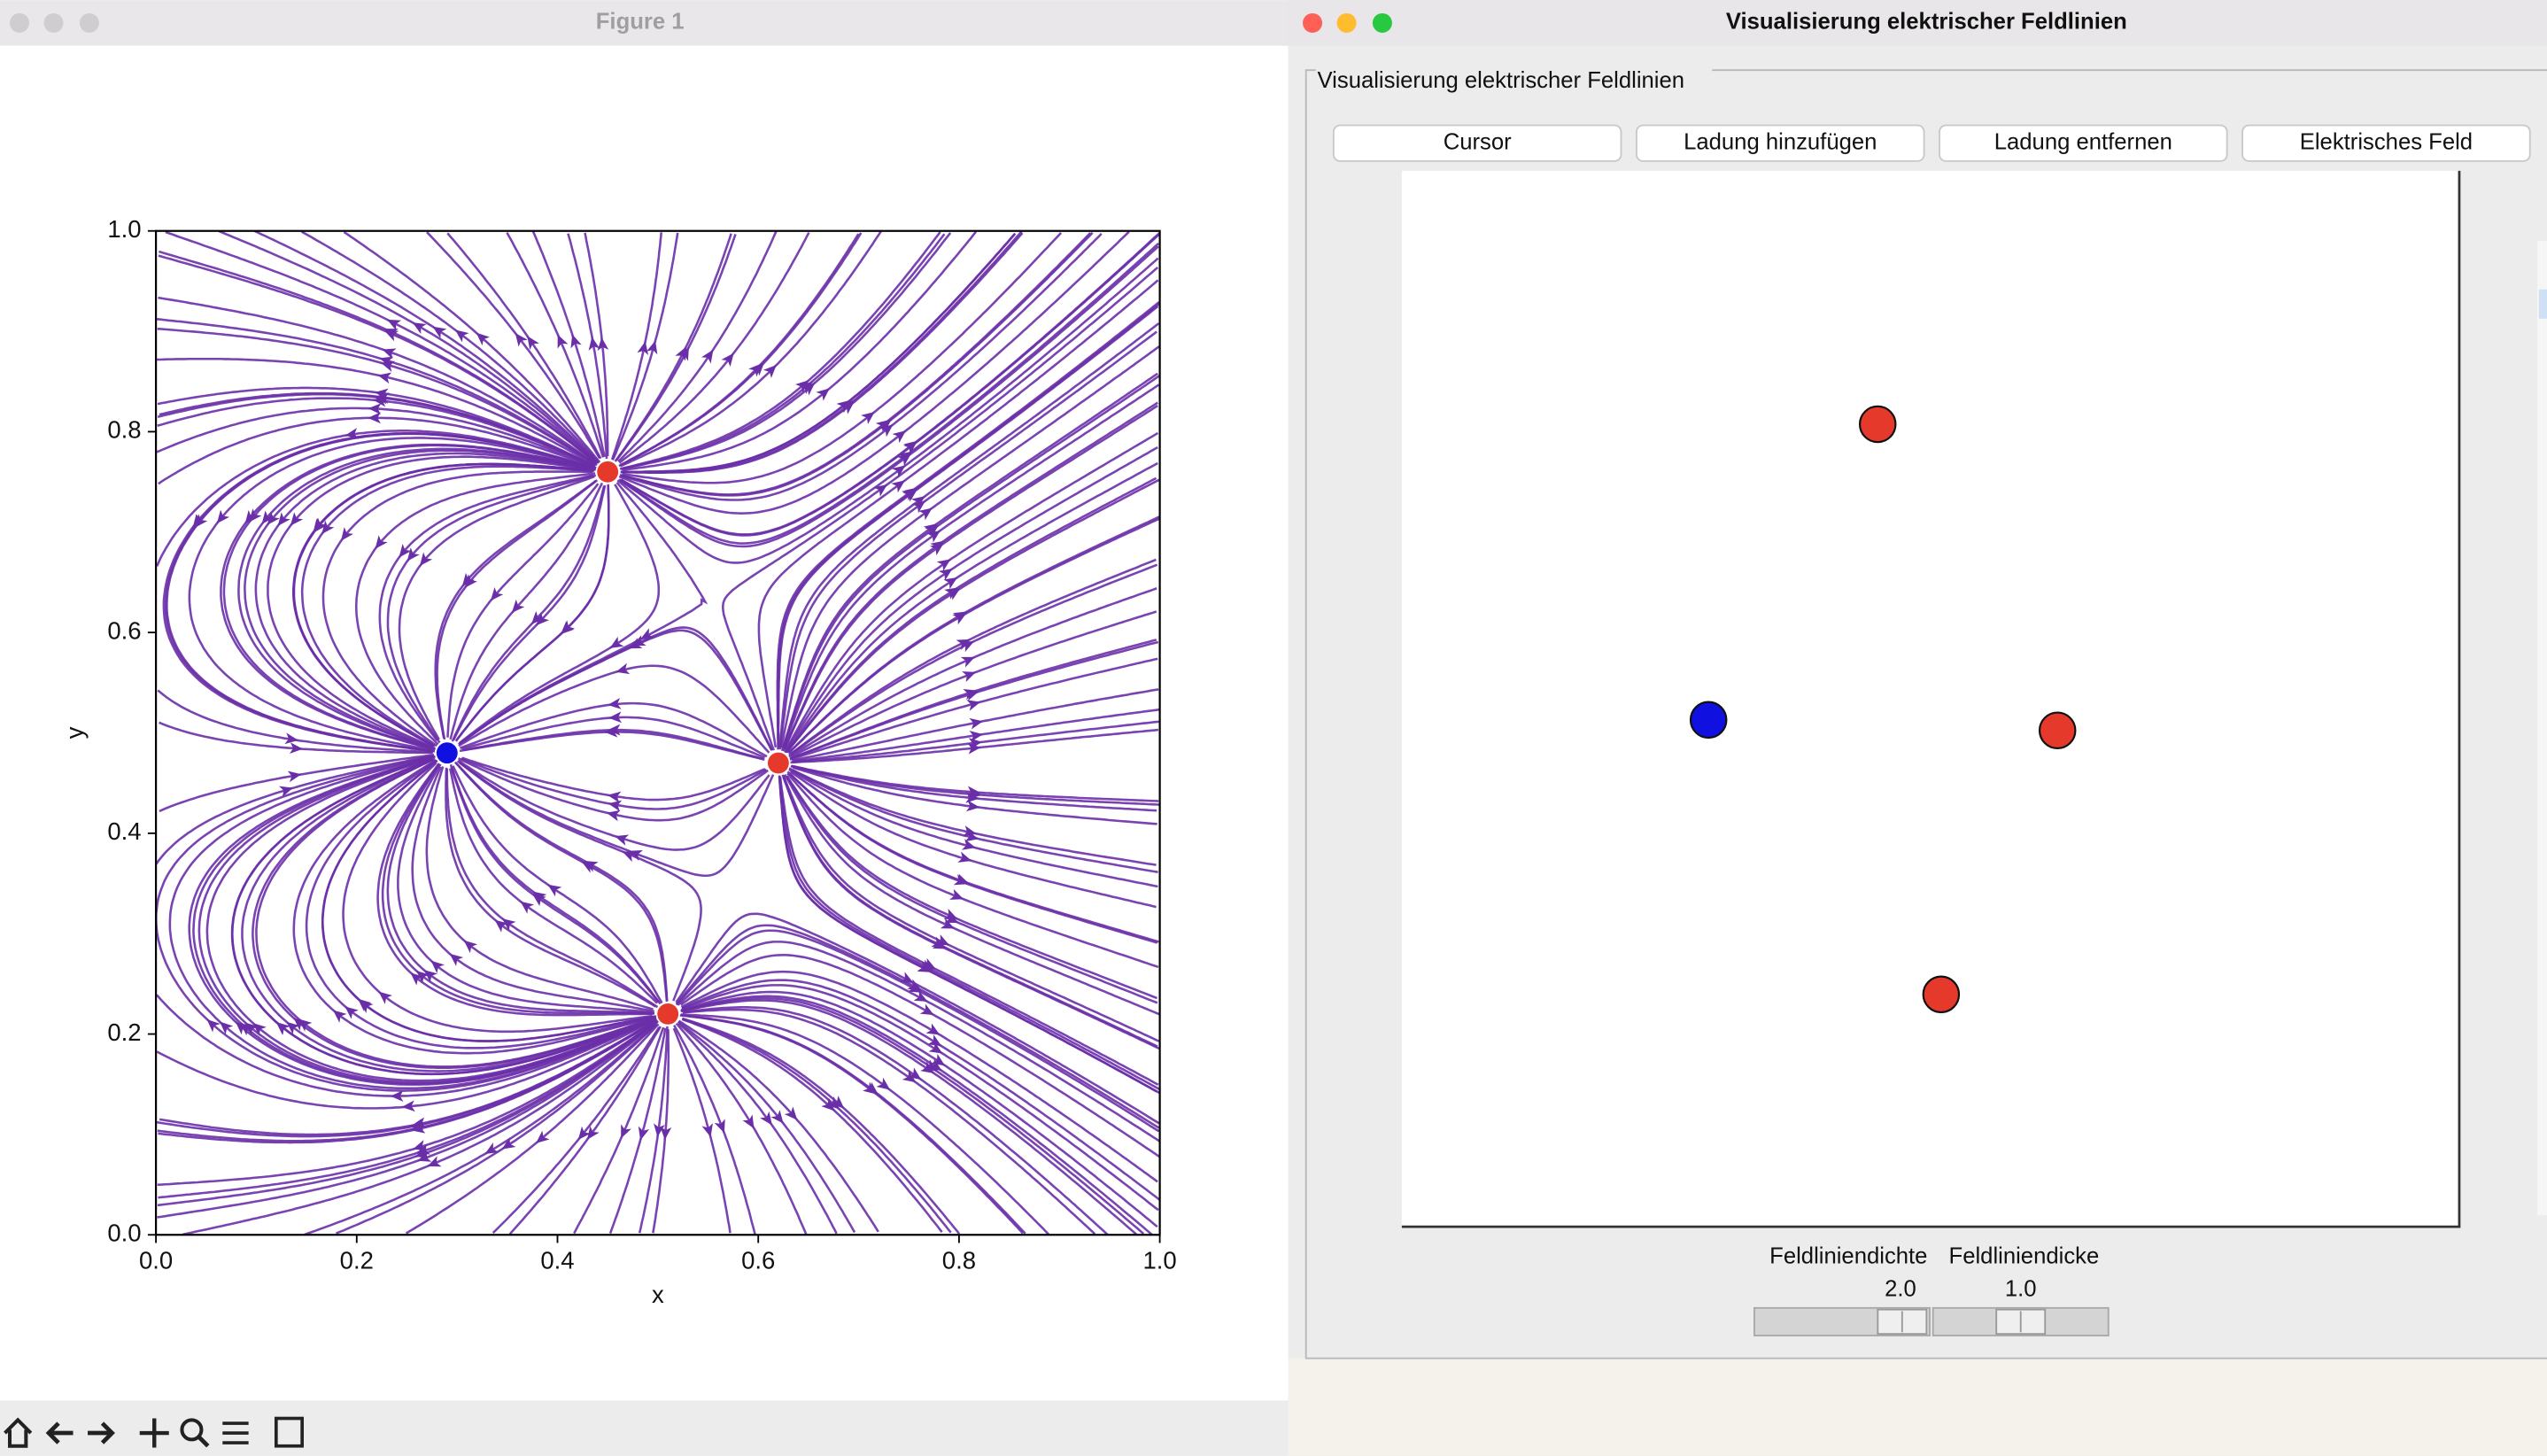 The width and height of the screenshot is (2547, 1456). I want to click on app-footer, so click(1918, 1407).